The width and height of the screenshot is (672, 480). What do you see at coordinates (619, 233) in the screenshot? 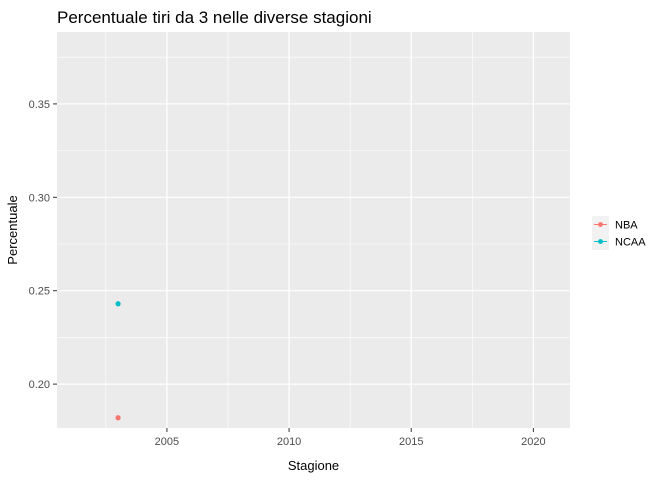
I see `legend: NBA NCAA` at bounding box center [619, 233].